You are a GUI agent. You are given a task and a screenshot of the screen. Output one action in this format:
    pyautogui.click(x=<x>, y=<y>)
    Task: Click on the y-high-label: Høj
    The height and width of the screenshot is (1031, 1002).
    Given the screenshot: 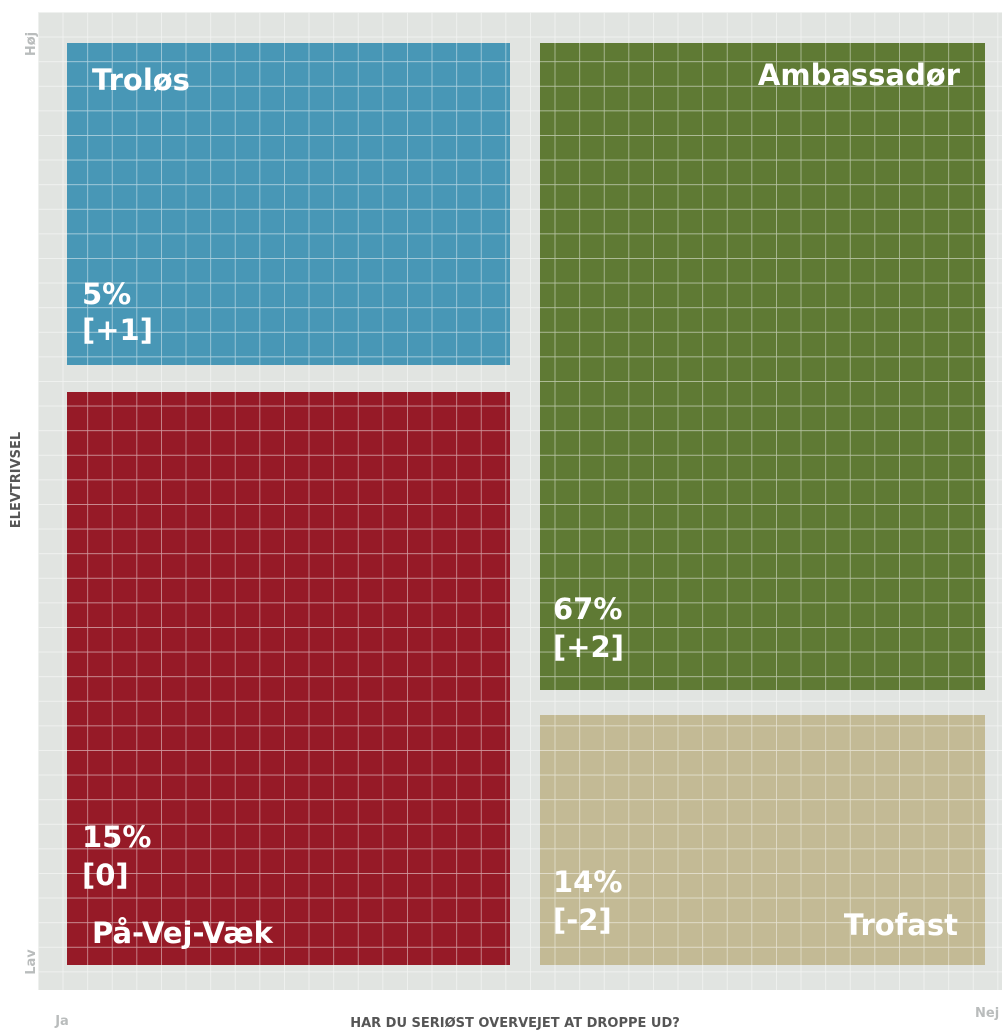 What is the action you would take?
    pyautogui.click(x=31, y=44)
    